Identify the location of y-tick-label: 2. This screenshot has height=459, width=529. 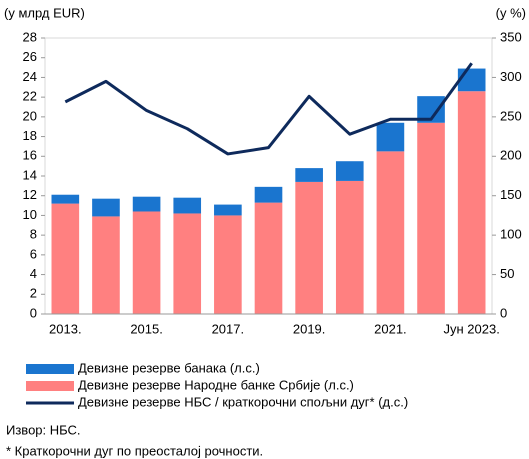
(33, 293).